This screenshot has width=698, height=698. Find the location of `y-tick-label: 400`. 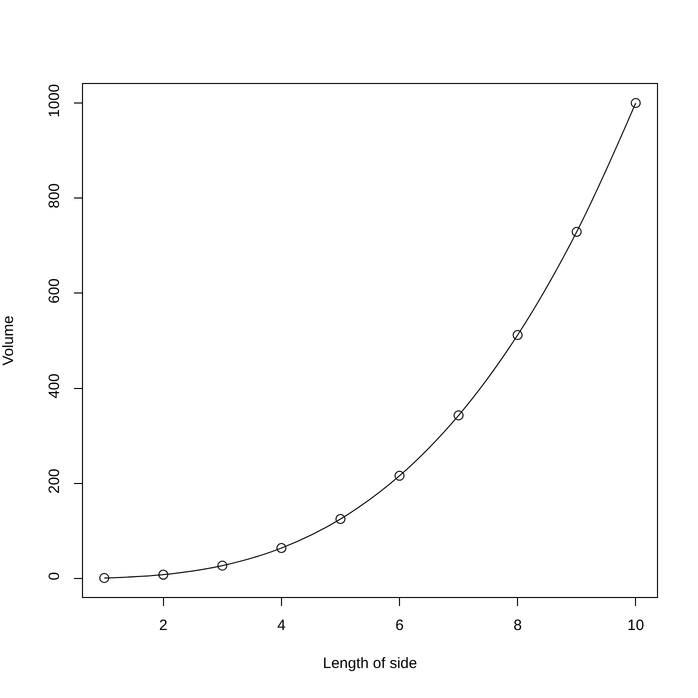

y-tick-label: 400 is located at coordinates (54, 386).